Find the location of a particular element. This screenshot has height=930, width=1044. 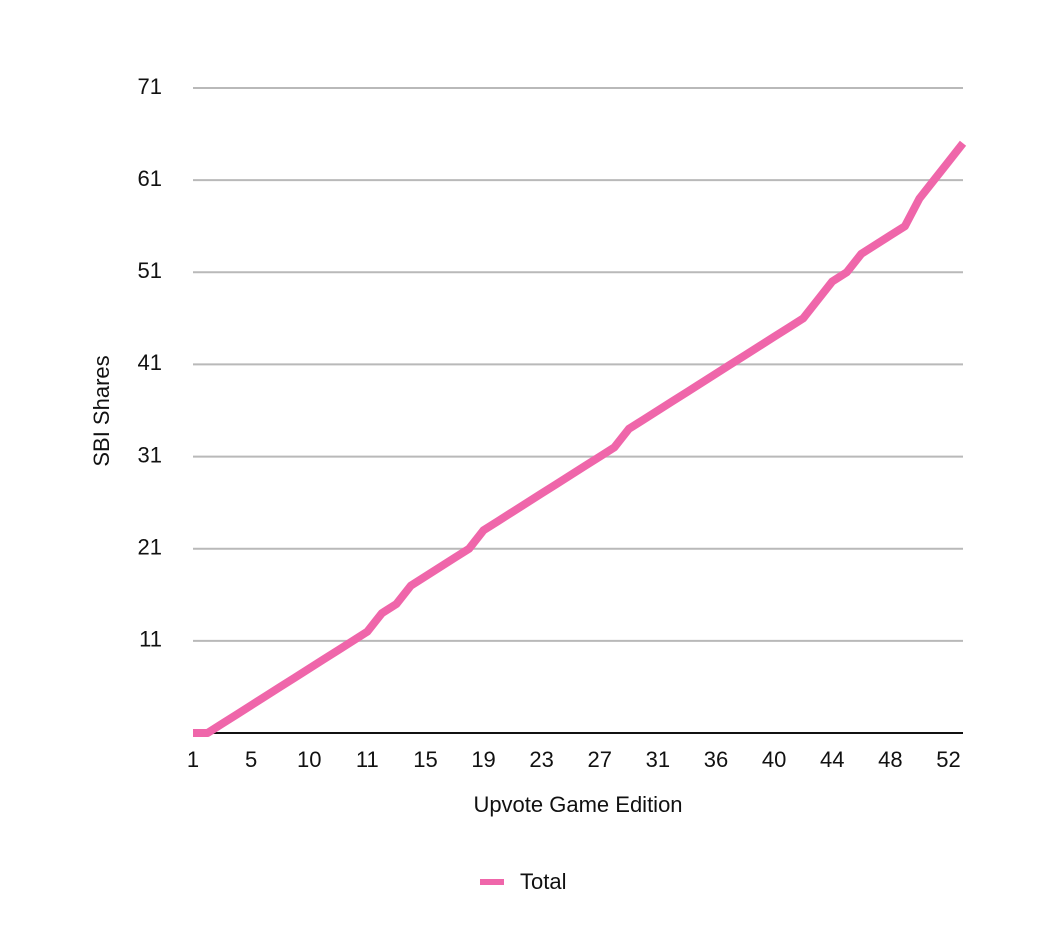

y-tick-label: 71 is located at coordinates (150, 86).